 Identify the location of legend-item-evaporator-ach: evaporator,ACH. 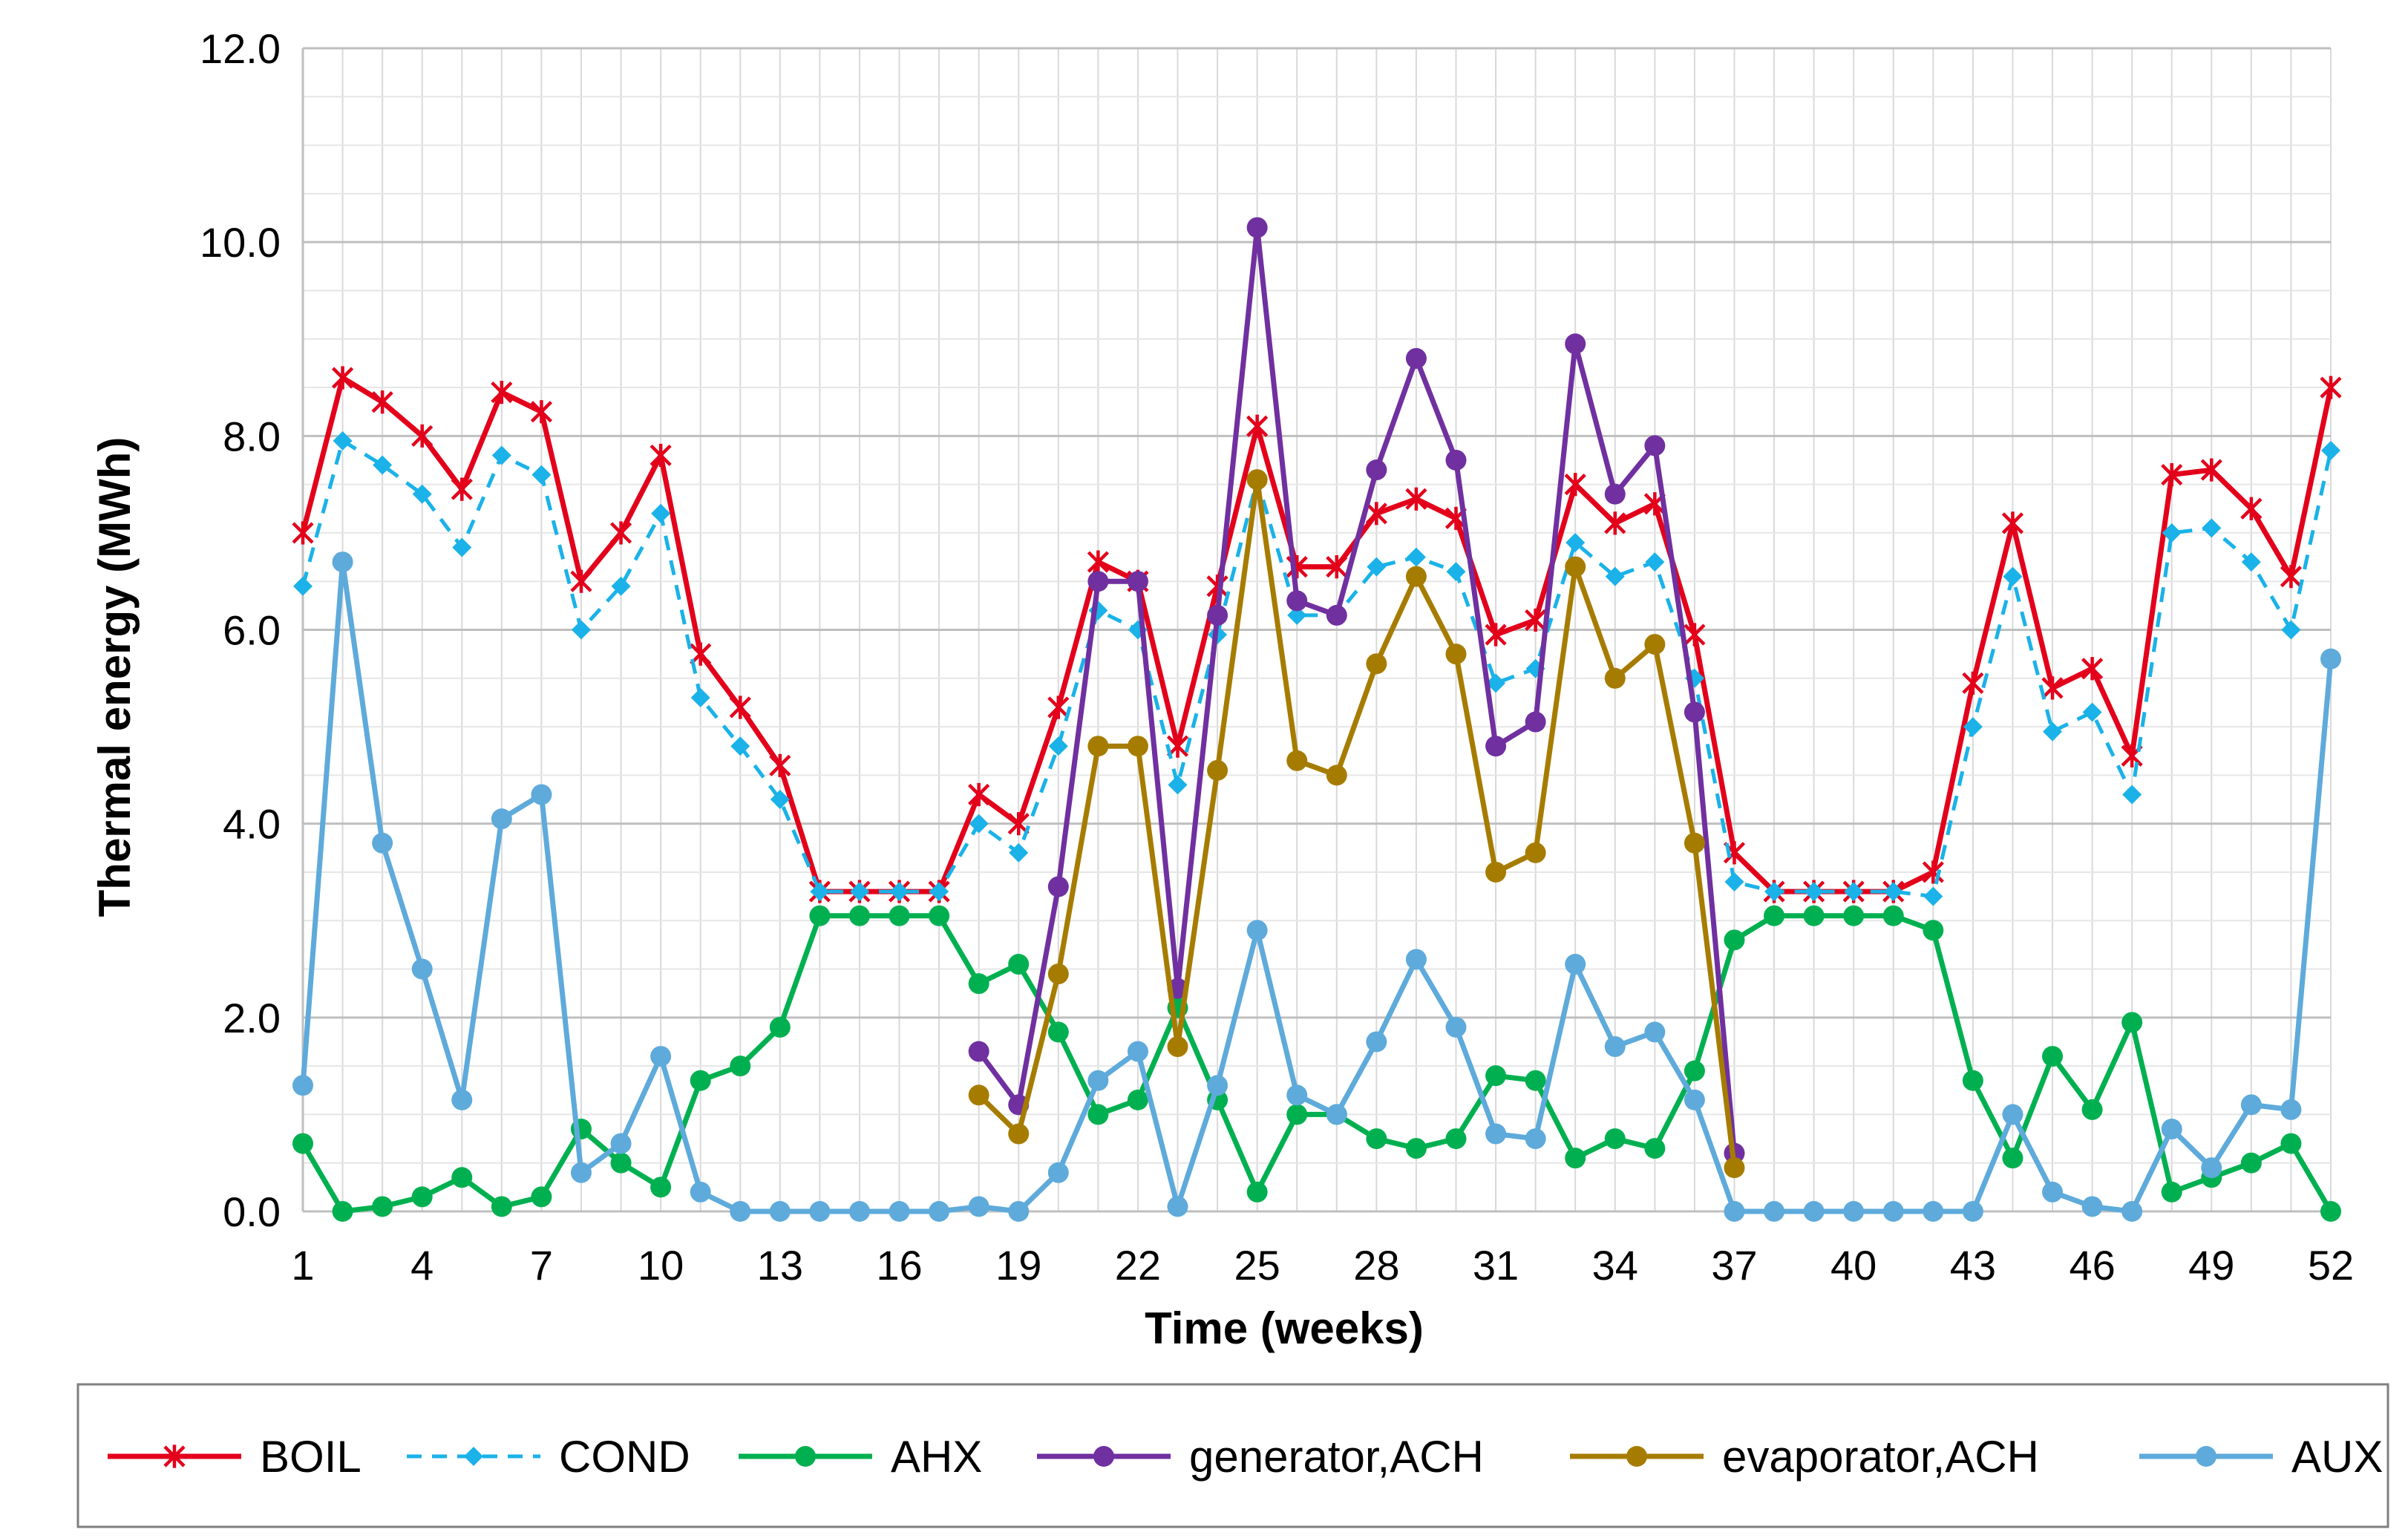
(1805, 1457).